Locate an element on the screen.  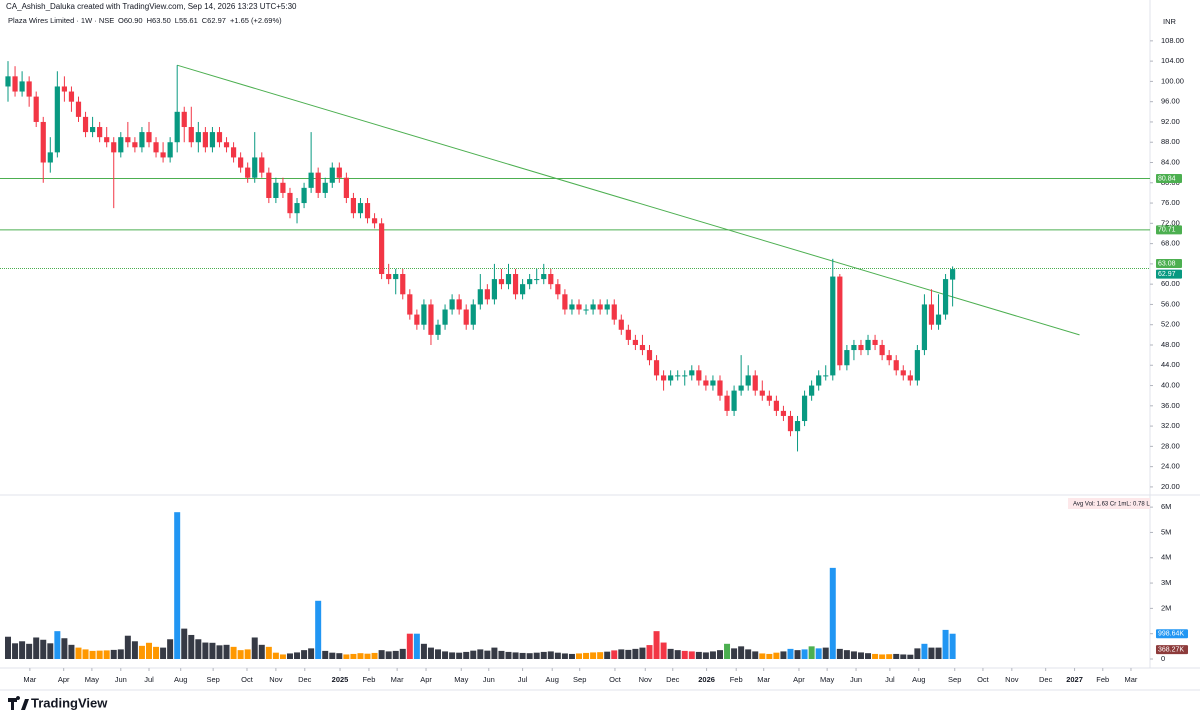
x-tick-label: Apr is located at coordinates (426, 679).